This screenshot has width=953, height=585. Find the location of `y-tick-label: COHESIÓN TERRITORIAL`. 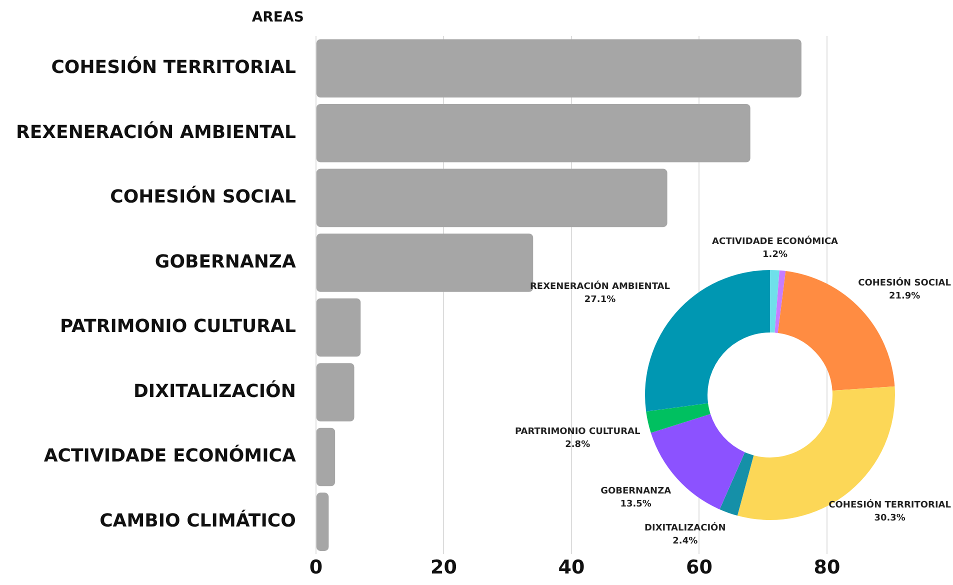

y-tick-label: COHESIÓN TERRITORIAL is located at coordinates (173, 67).